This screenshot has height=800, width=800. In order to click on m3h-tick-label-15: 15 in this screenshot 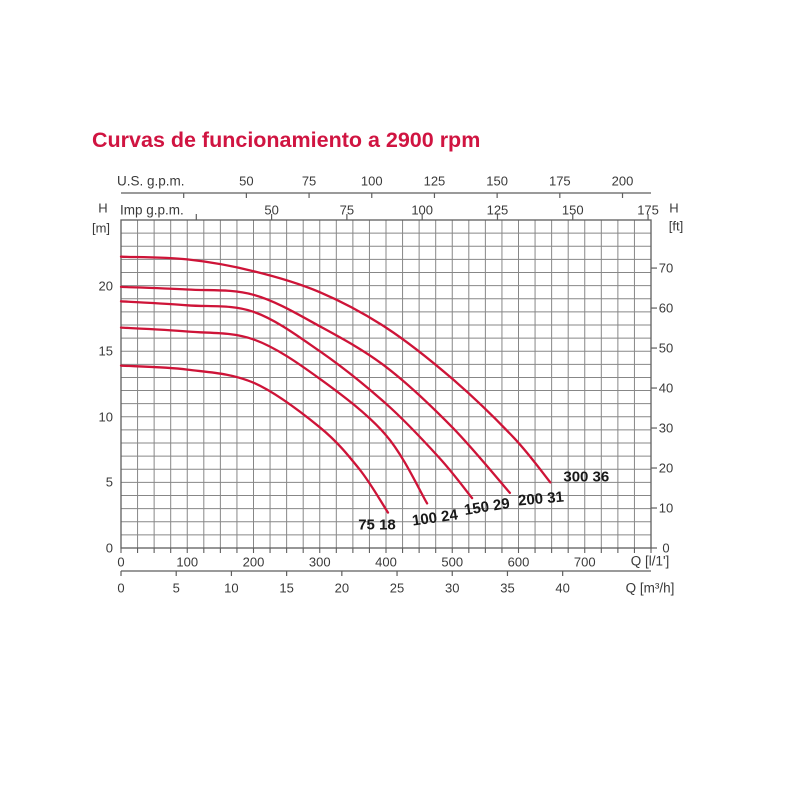, I will do `click(286, 588)`.